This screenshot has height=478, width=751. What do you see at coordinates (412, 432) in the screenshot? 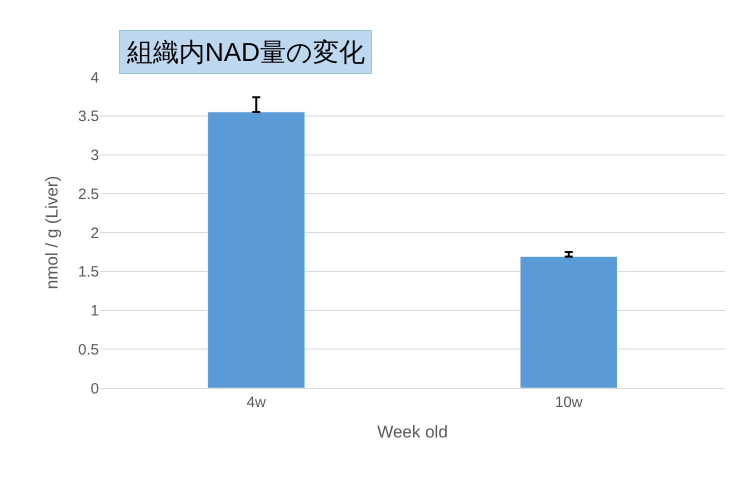
I see `x-axis-title: Week old` at bounding box center [412, 432].